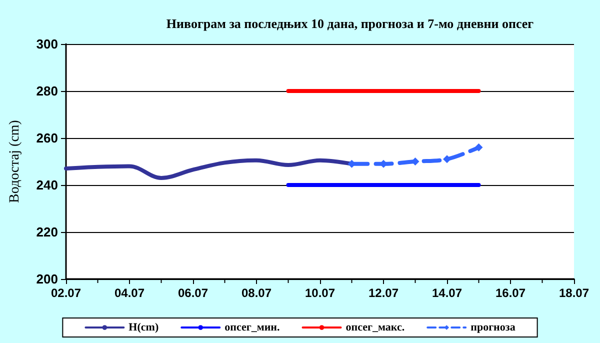  Describe the element at coordinates (47, 279) in the screenshot. I see `y-tick-label: 200` at that location.